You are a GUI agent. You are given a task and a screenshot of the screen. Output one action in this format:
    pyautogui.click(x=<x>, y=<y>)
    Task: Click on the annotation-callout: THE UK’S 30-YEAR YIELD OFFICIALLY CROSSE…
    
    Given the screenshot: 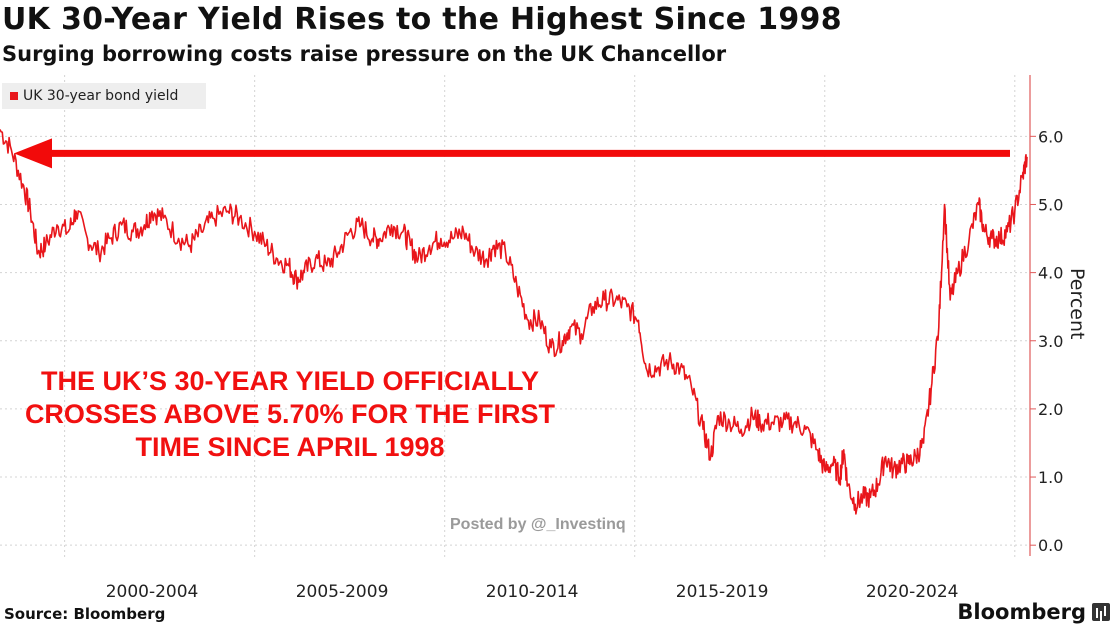 What is the action you would take?
    pyautogui.click(x=290, y=414)
    